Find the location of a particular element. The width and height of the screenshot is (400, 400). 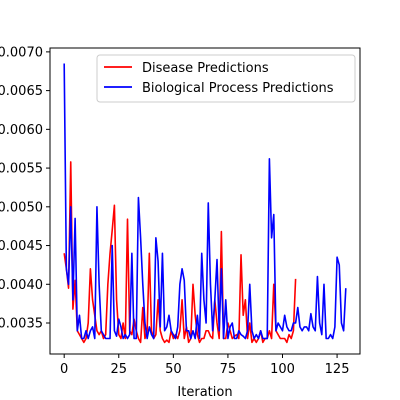

y-tick-label: 0.0035 is located at coordinates (21, 324).